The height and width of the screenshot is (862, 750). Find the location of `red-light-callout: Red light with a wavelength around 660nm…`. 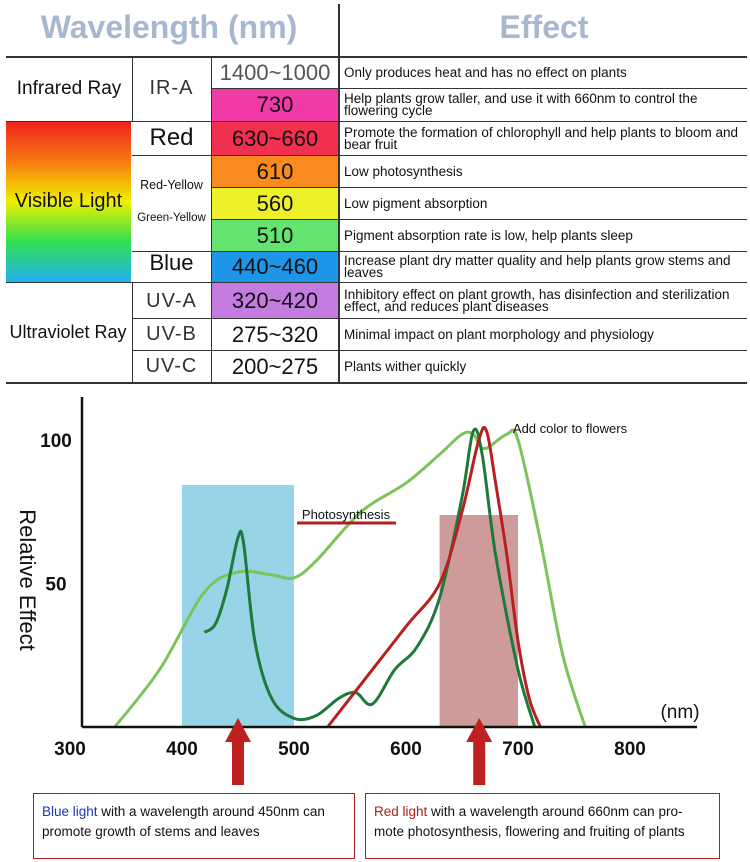

red-light-callout: Red light with a wavelength around 660nm… is located at coordinates (542, 826).